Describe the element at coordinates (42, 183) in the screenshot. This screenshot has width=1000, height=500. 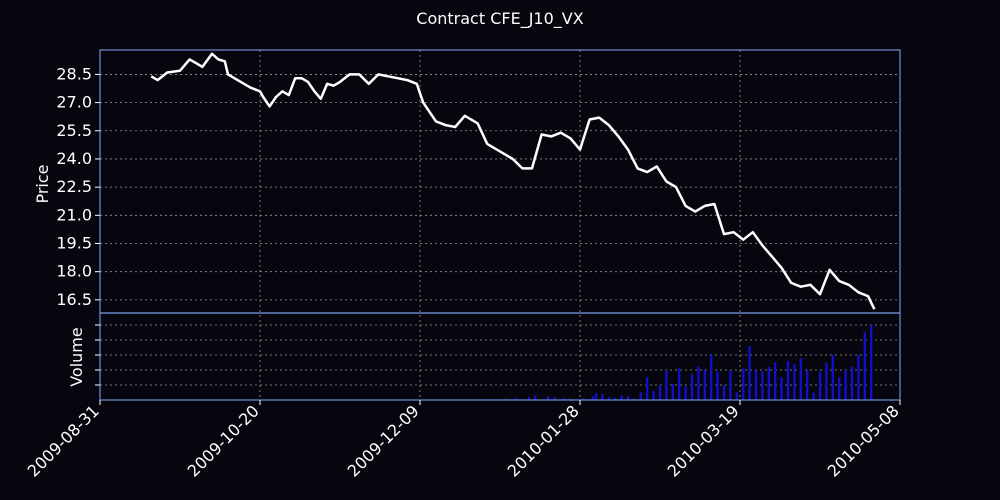
I see `price-axis-label: Price` at that location.